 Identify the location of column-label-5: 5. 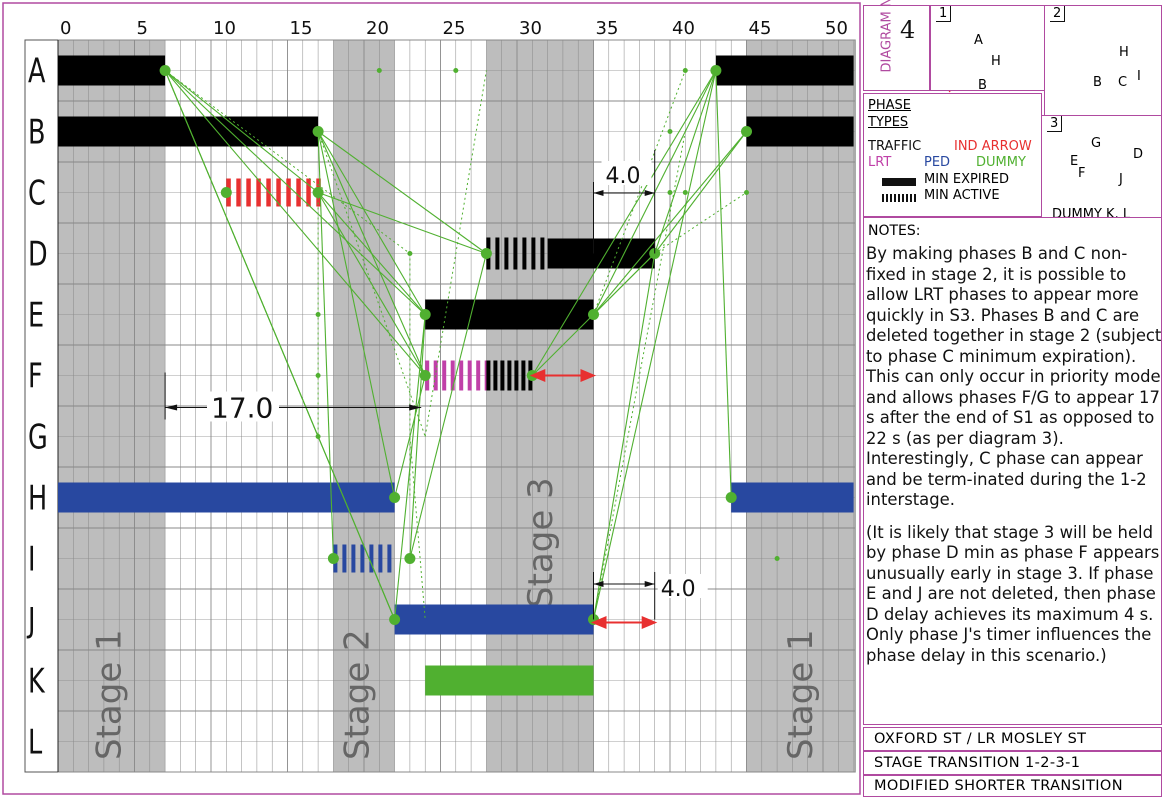
(142, 28).